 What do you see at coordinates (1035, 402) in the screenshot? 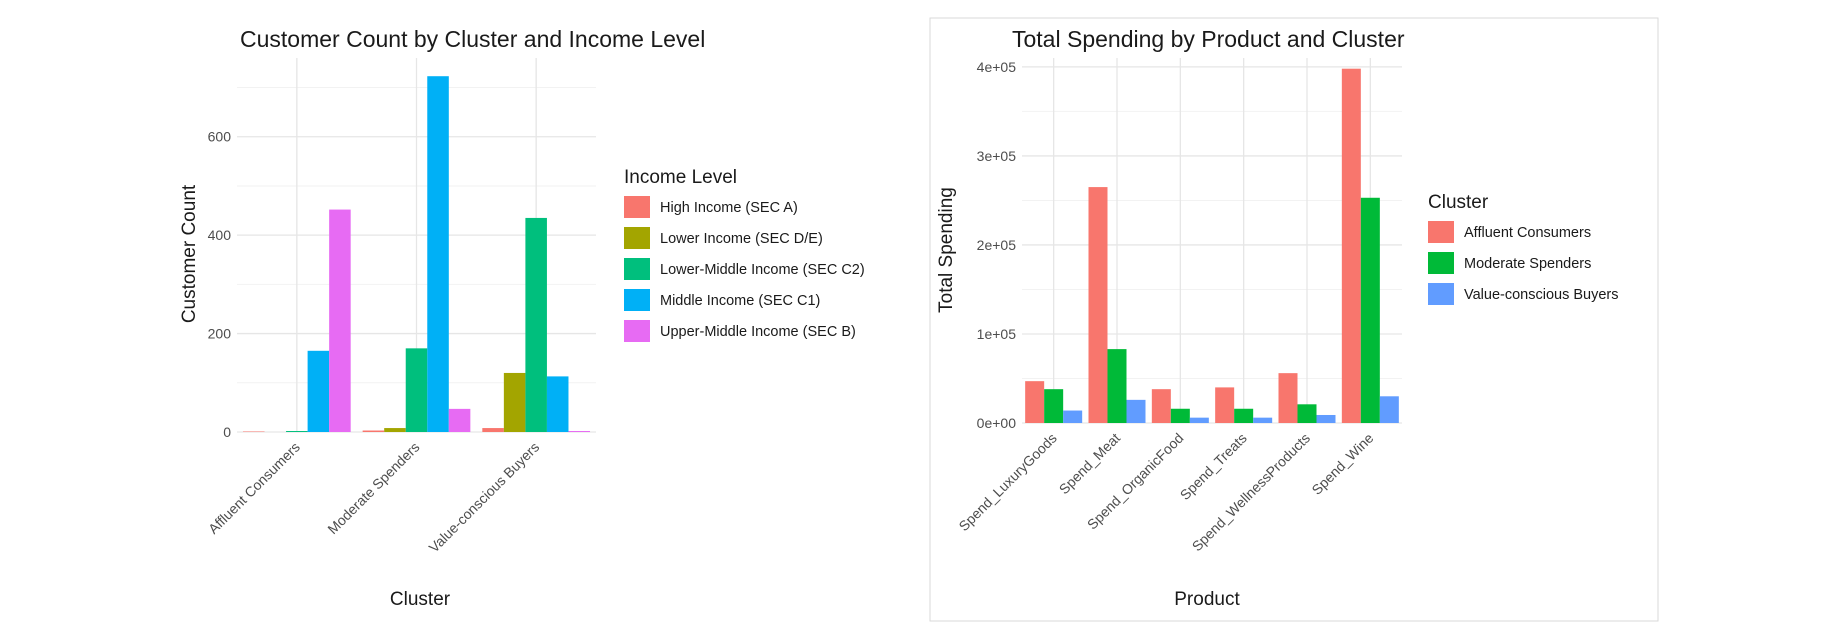
I see `chart2-bar-spend-luxurygoods-affluent-consumers` at bounding box center [1035, 402].